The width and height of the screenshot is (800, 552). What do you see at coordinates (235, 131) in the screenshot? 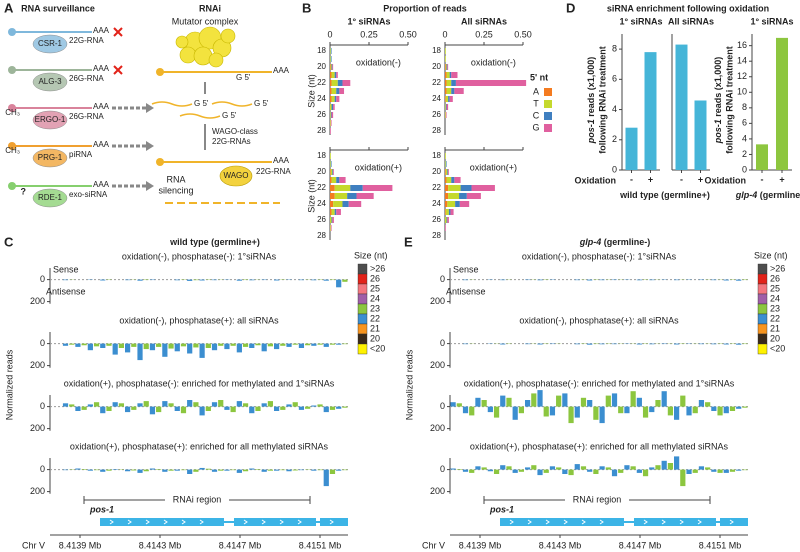
I see `wago-class: WAGO-class` at bounding box center [235, 131].